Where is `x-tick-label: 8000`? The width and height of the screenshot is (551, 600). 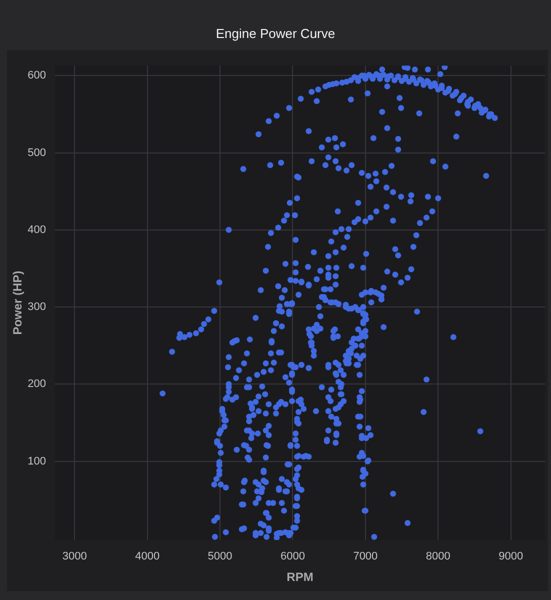 x-tick-label: 8000 is located at coordinates (438, 556).